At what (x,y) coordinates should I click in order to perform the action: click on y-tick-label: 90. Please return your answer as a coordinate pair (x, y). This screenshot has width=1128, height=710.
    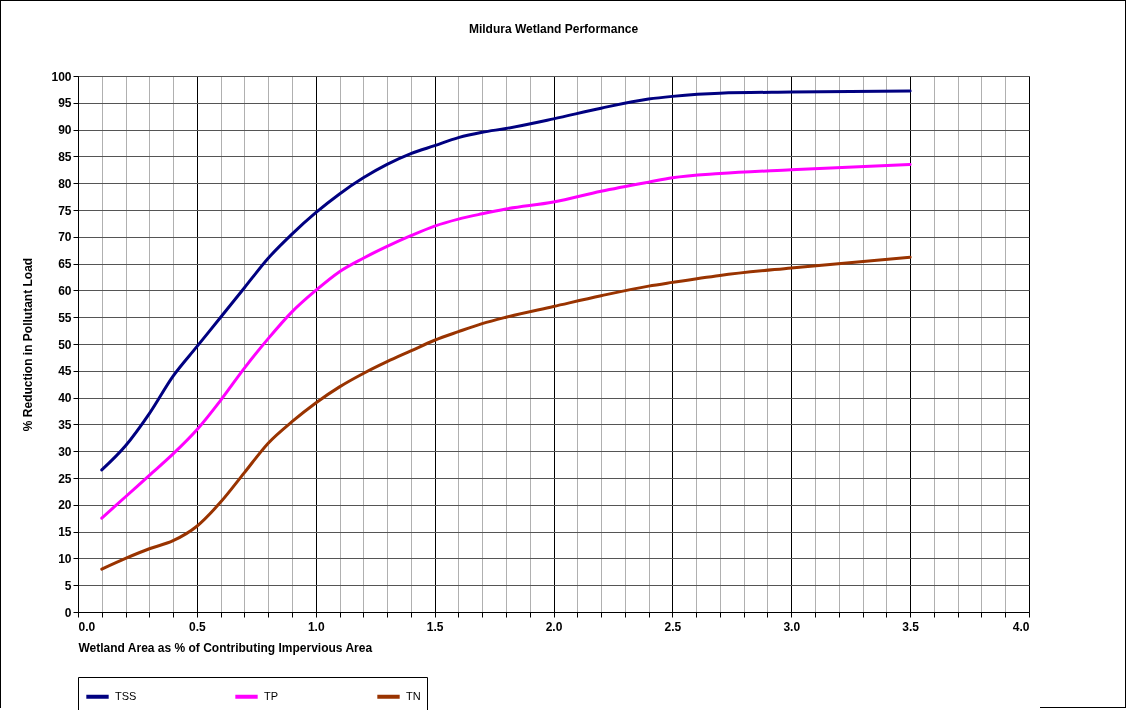
    Looking at the image, I should click on (65, 130).